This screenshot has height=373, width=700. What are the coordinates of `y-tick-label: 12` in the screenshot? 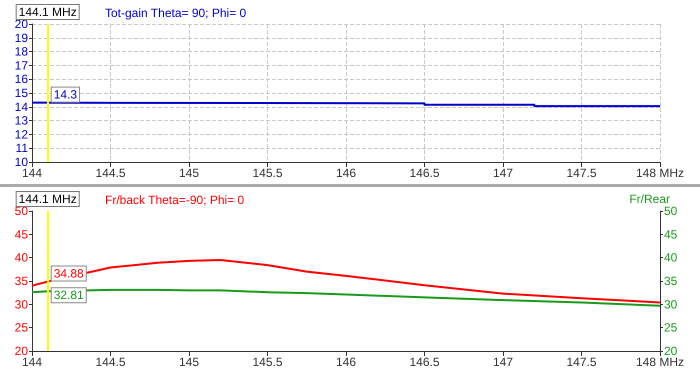 It's located at (21, 134).